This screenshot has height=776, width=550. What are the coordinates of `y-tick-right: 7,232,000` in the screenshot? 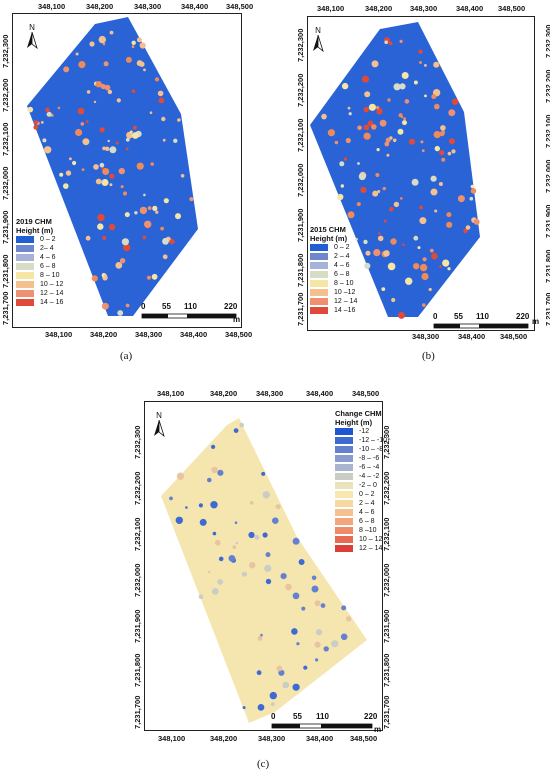 It's located at (386, 580).